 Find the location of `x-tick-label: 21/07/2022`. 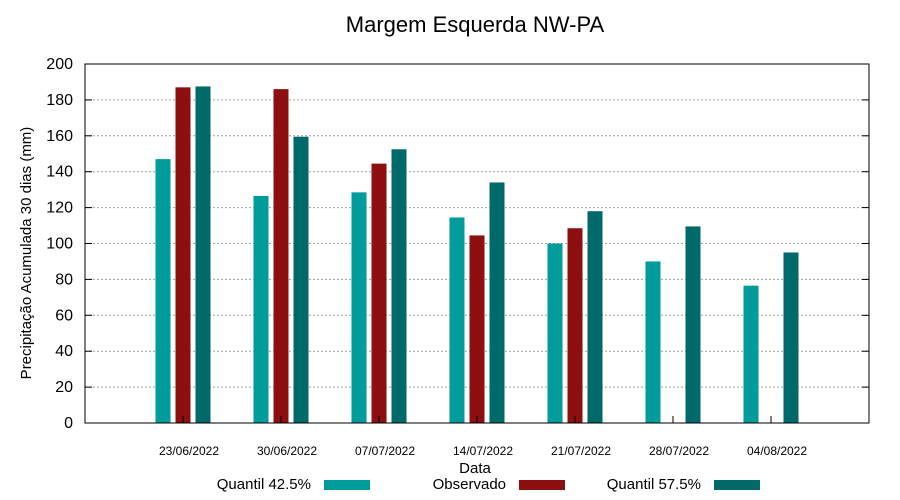

x-tick-label: 21/07/2022 is located at coordinates (581, 451).